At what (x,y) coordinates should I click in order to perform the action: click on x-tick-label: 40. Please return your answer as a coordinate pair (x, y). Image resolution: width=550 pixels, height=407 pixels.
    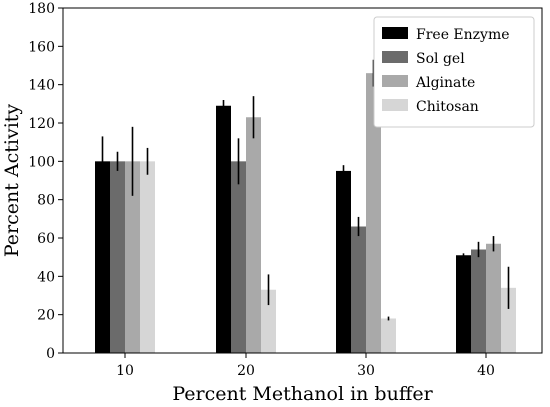
    Looking at the image, I should click on (486, 371).